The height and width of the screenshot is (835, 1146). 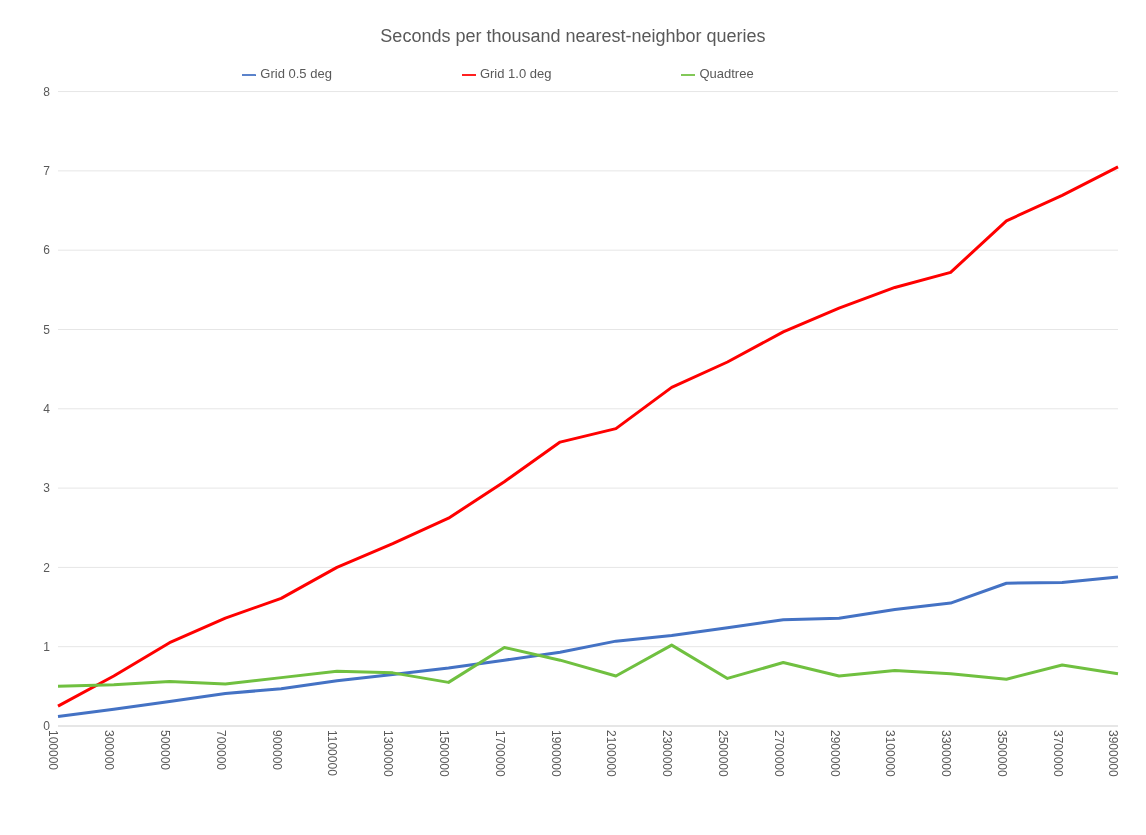 What do you see at coordinates (667, 754) in the screenshot?
I see `x-tick-label: 2300000` at bounding box center [667, 754].